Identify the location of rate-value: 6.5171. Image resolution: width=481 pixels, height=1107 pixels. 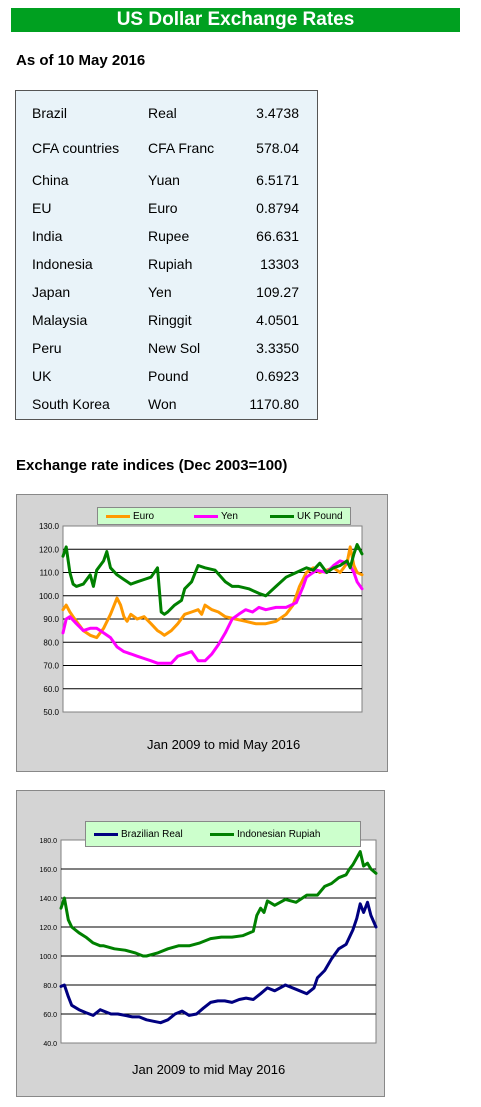
(277, 180).